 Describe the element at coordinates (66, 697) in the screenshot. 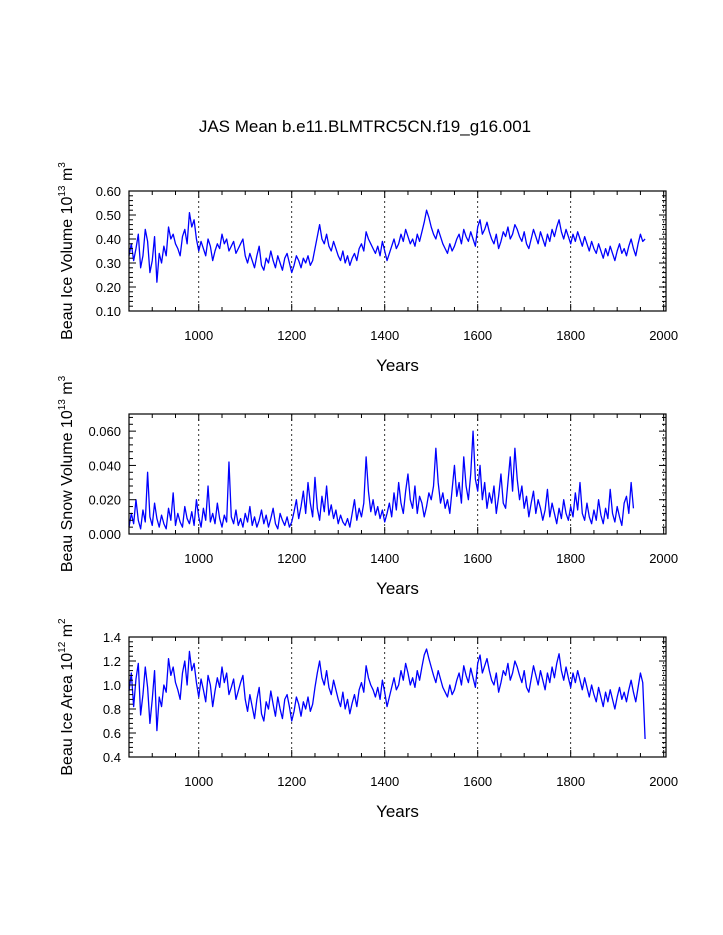

I see `y-axis-label: Beau Ice Area 1012 m2` at that location.